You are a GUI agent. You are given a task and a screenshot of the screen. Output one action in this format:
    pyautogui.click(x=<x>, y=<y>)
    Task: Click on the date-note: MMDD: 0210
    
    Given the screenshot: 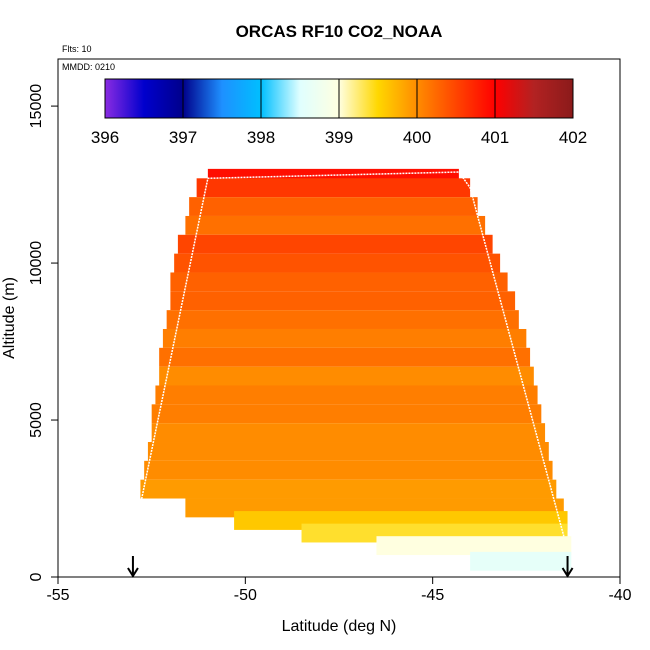 What is the action you would take?
    pyautogui.click(x=88, y=67)
    